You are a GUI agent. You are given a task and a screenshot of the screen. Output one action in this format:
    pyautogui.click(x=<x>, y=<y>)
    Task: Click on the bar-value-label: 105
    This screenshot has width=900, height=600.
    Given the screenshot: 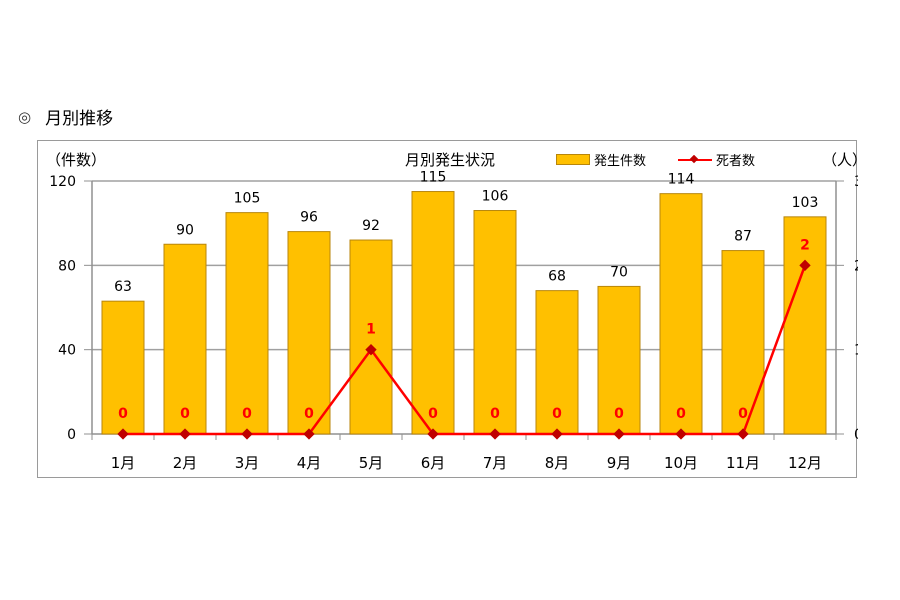 What is the action you would take?
    pyautogui.click(x=247, y=199)
    